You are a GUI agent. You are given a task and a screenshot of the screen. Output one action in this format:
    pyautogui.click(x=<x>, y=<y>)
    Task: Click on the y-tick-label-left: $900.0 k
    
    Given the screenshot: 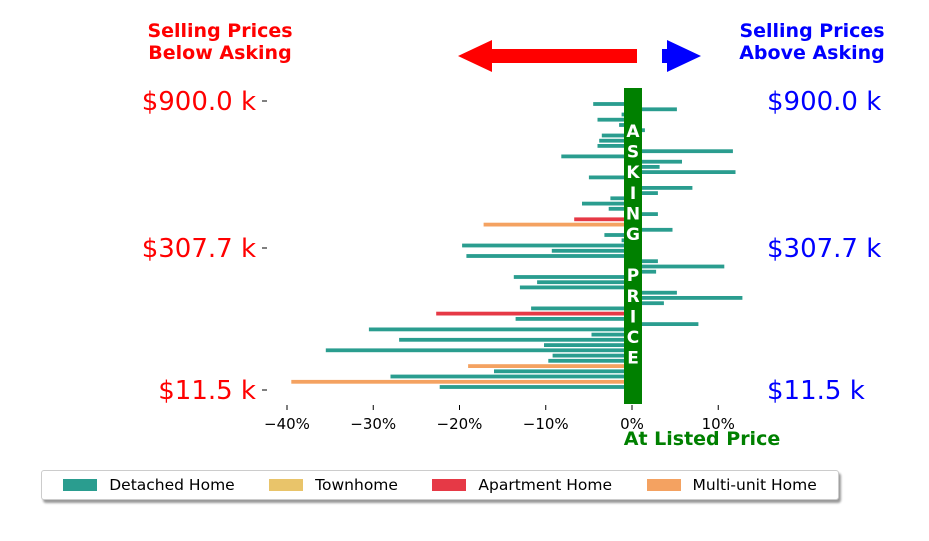 What is the action you would take?
    pyautogui.click(x=199, y=102)
    